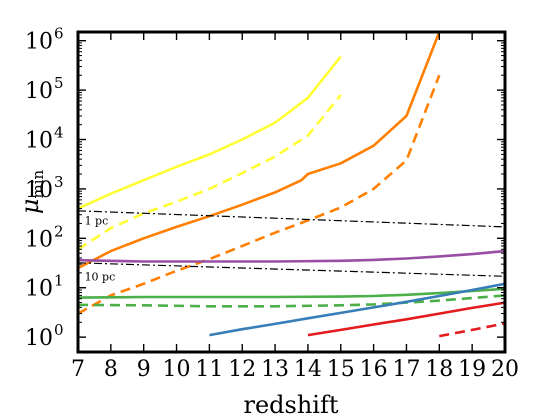 This screenshot has height=420, width=560. What do you see at coordinates (30, 207) in the screenshot?
I see `y-axis-label-main: μ` at bounding box center [30, 207].